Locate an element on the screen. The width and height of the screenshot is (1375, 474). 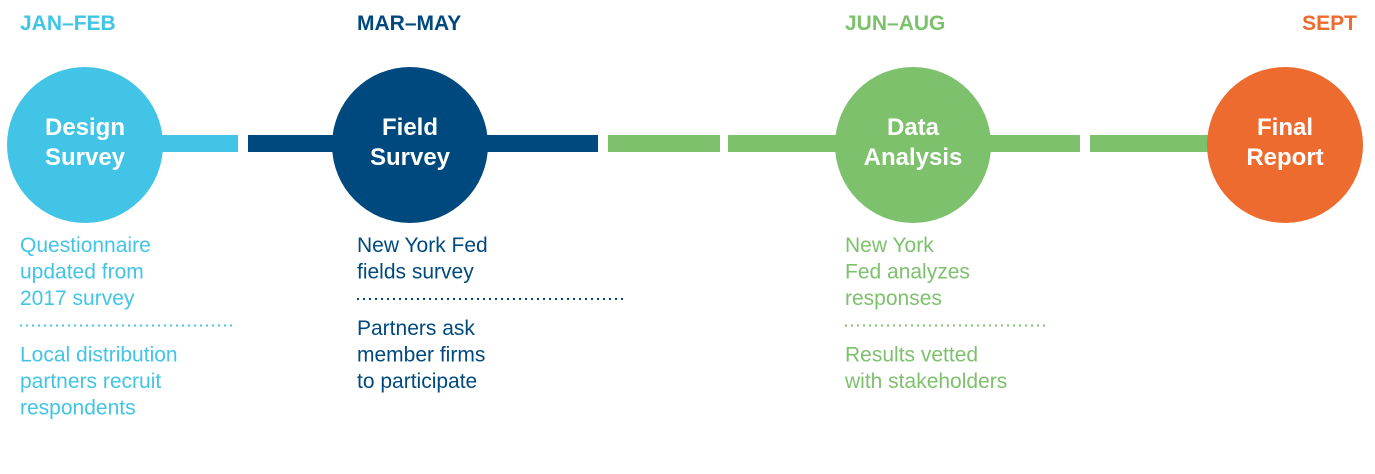
note-line: New York Fed is located at coordinates (422, 245).